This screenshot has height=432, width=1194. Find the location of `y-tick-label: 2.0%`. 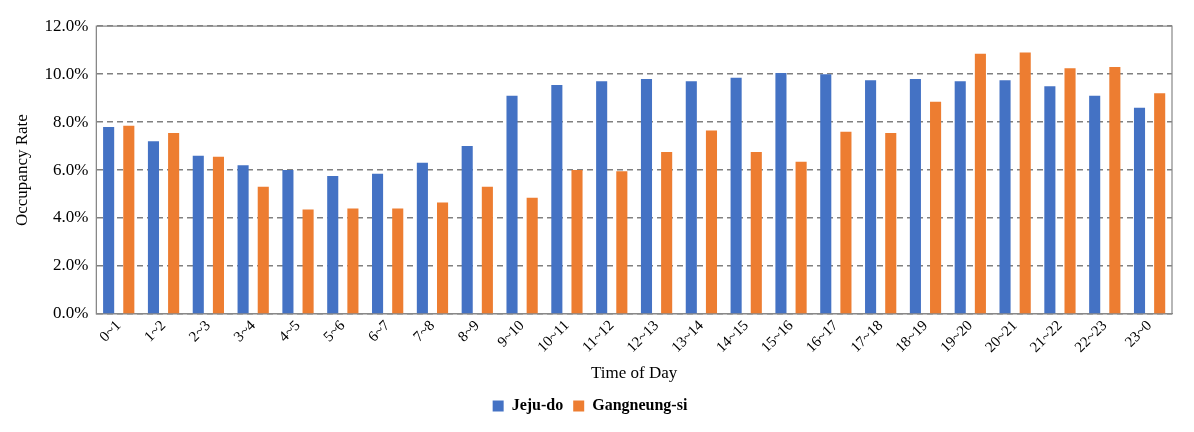

y-tick-label: 2.0% is located at coordinates (70, 265).